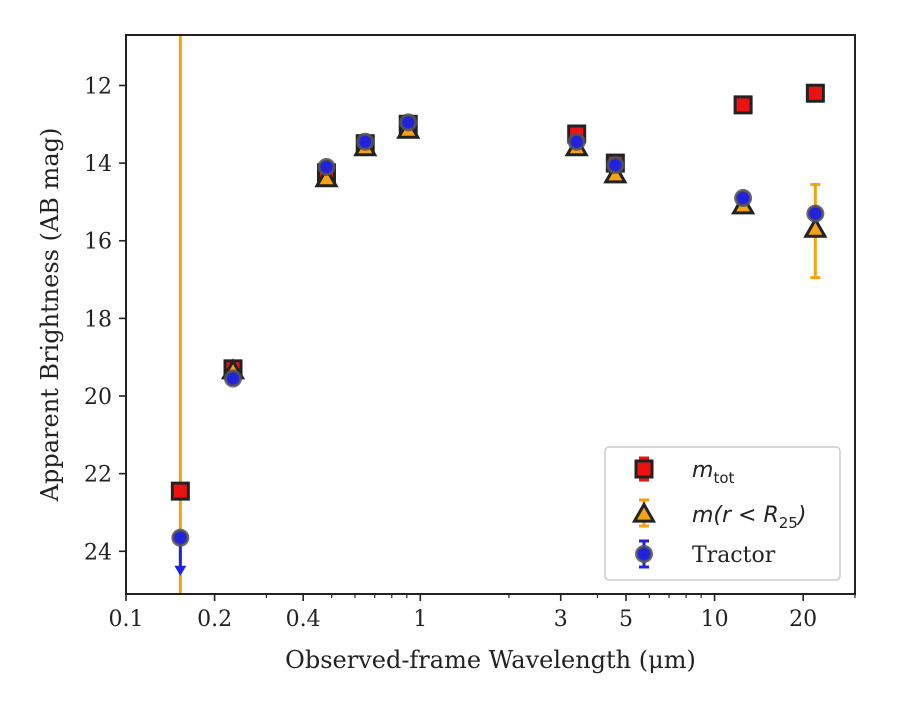  What do you see at coordinates (98, 552) in the screenshot?
I see `y-tick-label: 24` at bounding box center [98, 552].